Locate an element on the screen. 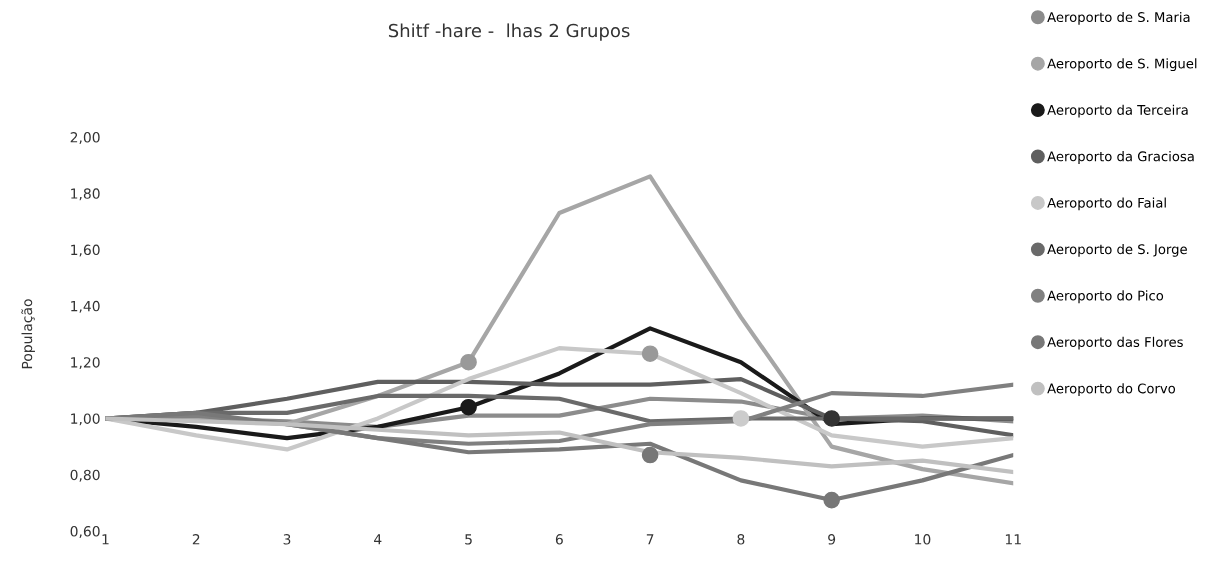 This screenshot has width=1212, height=571. chart-title: Shitf -hare - lhas 2 Grupos is located at coordinates (509, 32).